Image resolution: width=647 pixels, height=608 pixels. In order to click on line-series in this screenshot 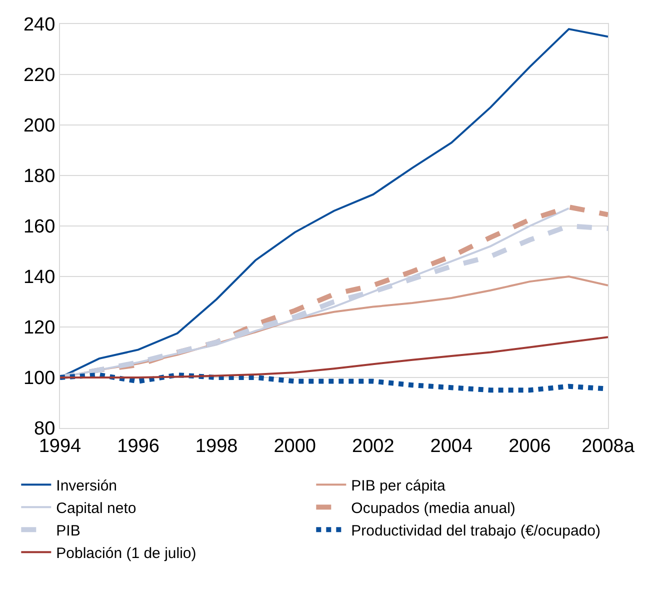, I will do `click(334, 357)`.